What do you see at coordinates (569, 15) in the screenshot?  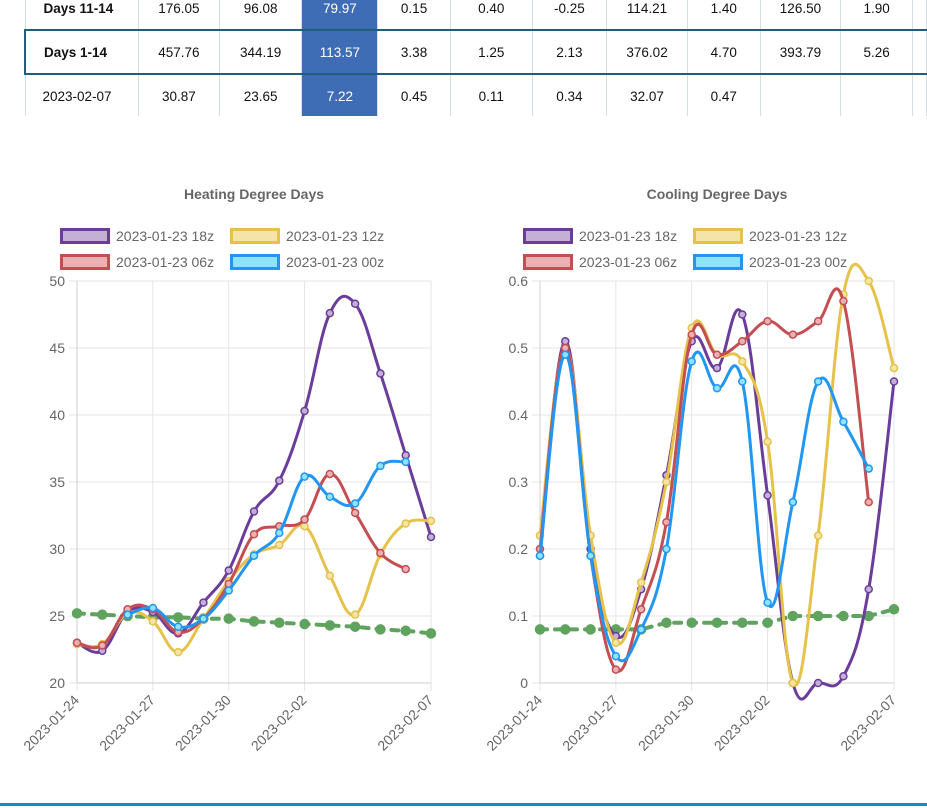 I see `table-cell: -0.25` at bounding box center [569, 15].